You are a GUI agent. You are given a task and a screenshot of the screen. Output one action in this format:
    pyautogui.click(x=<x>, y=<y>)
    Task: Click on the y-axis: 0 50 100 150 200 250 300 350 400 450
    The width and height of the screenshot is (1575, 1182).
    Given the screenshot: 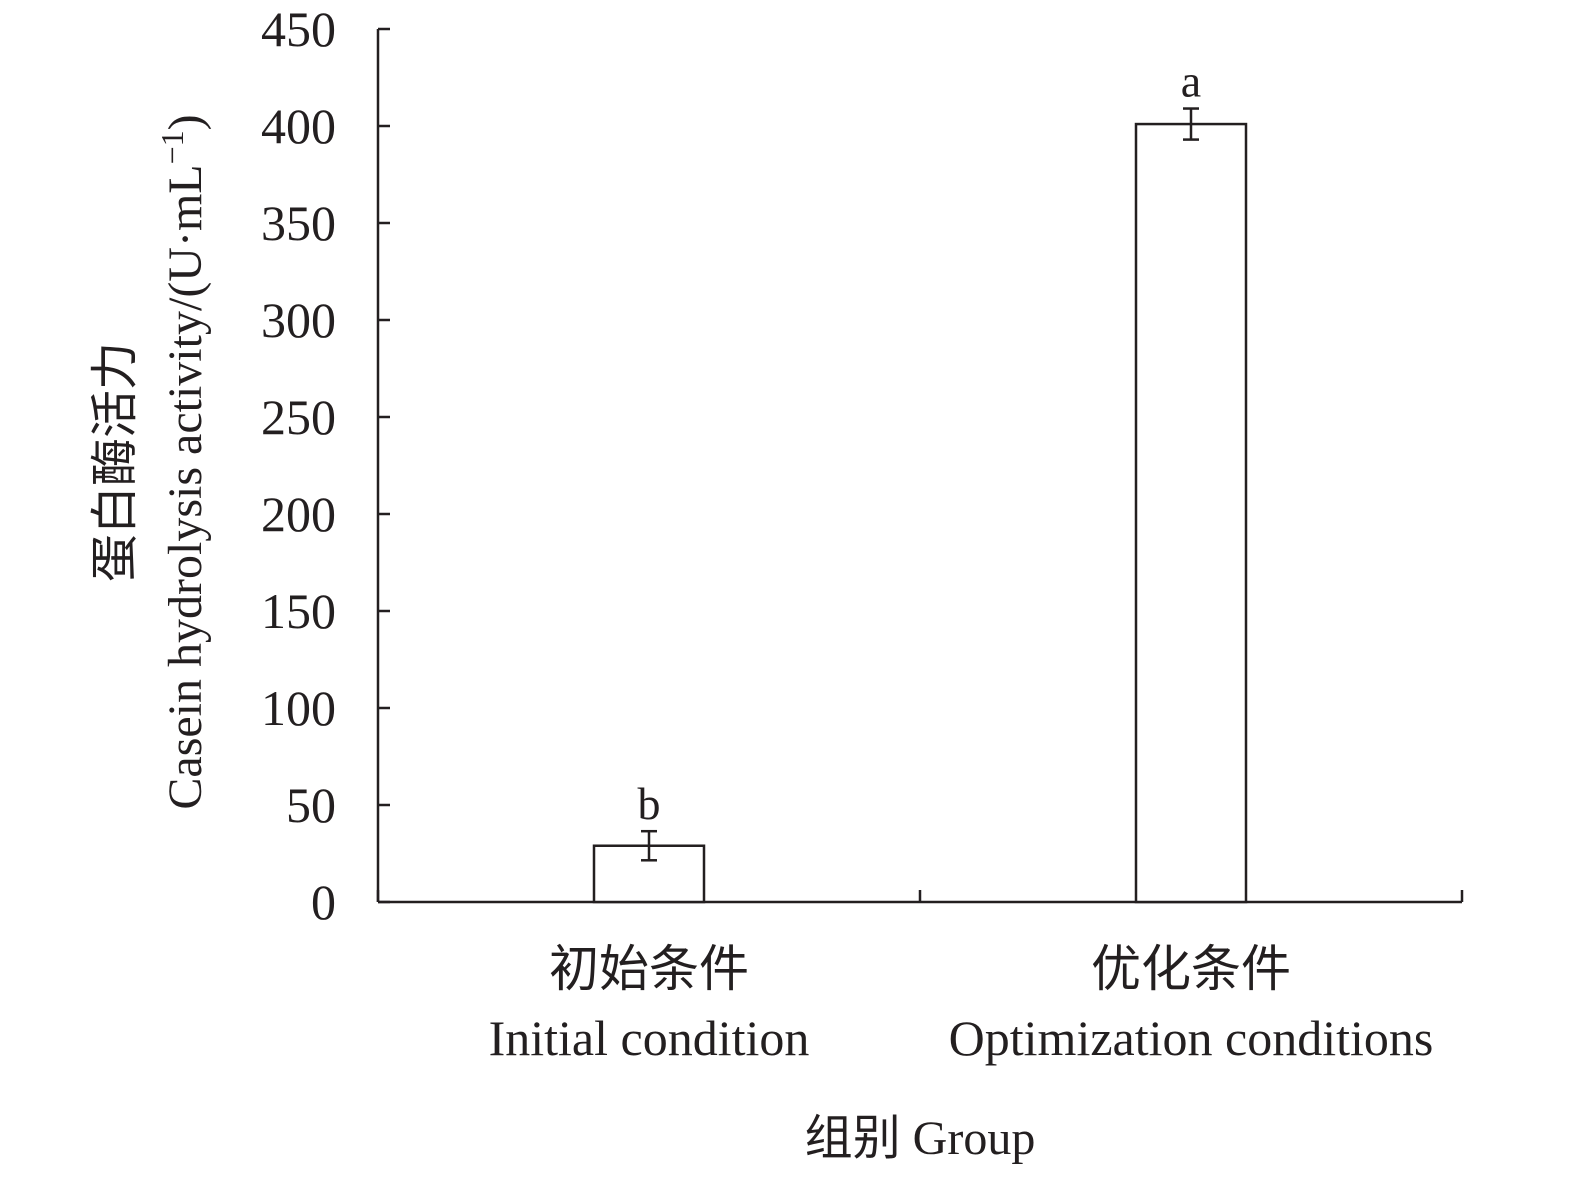 What is the action you would take?
    pyautogui.click(x=325, y=465)
    